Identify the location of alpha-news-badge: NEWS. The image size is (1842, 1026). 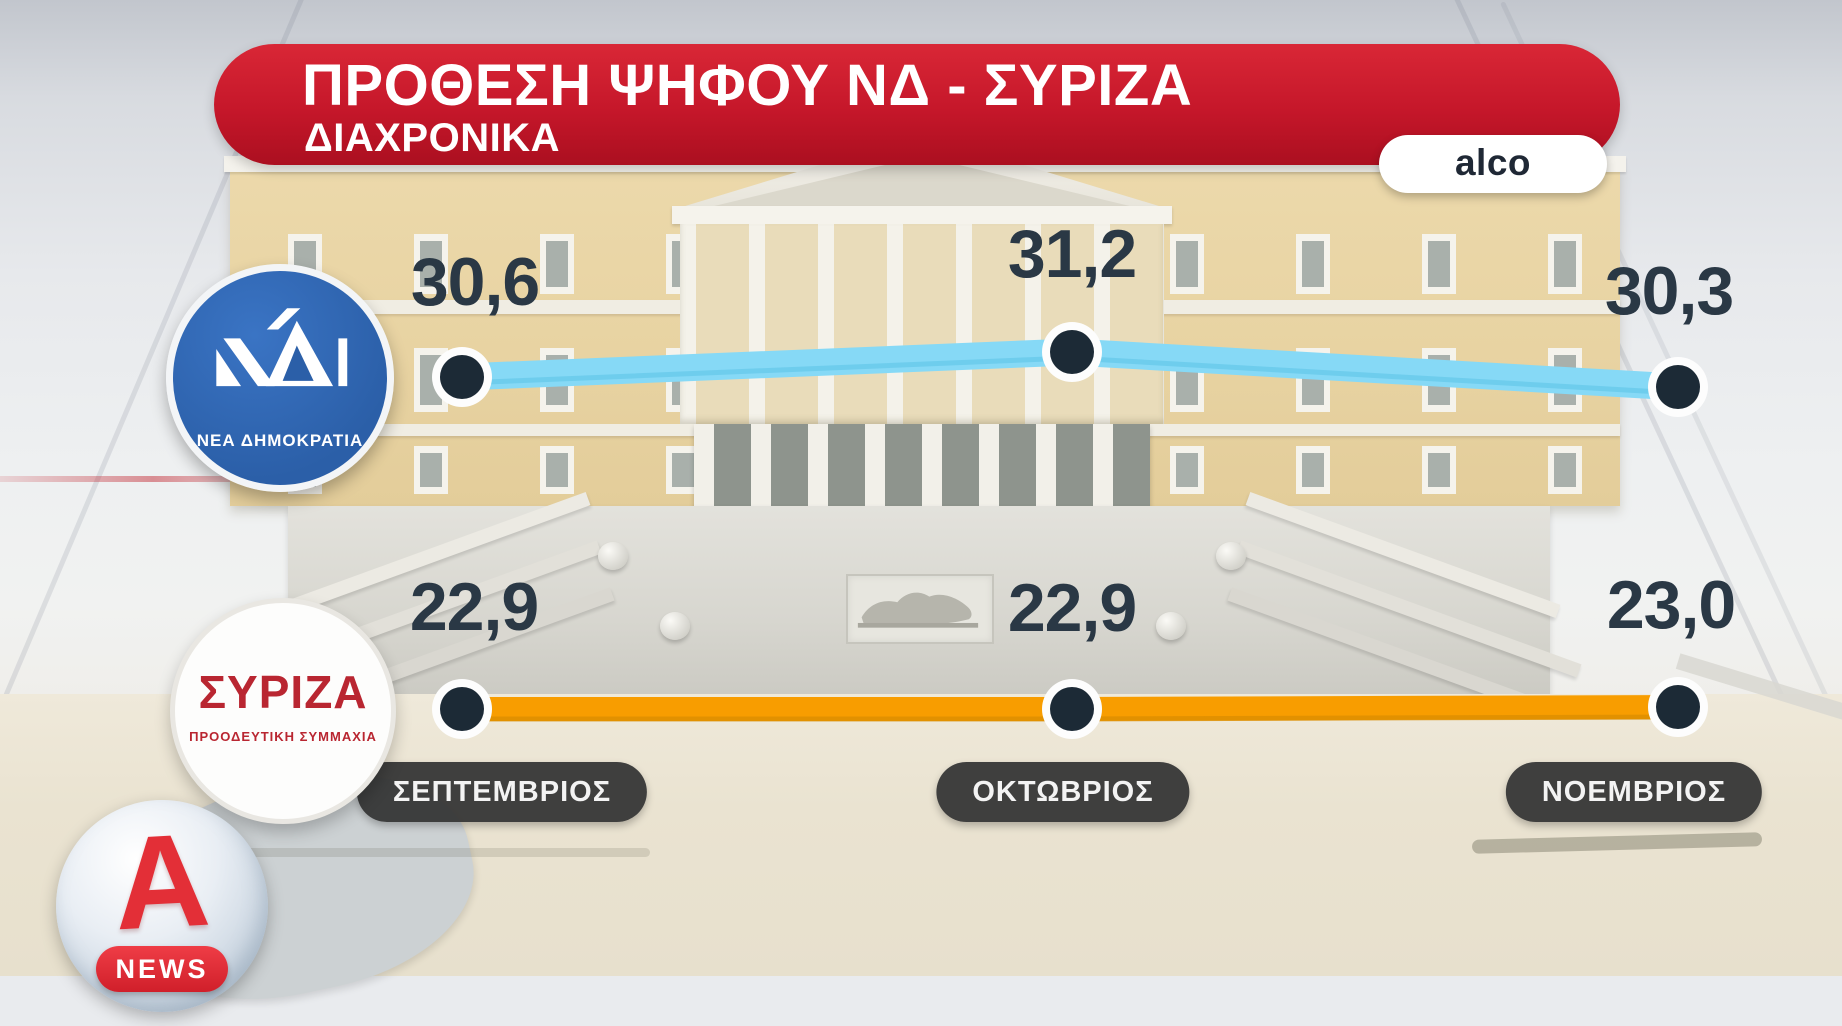
(162, 969).